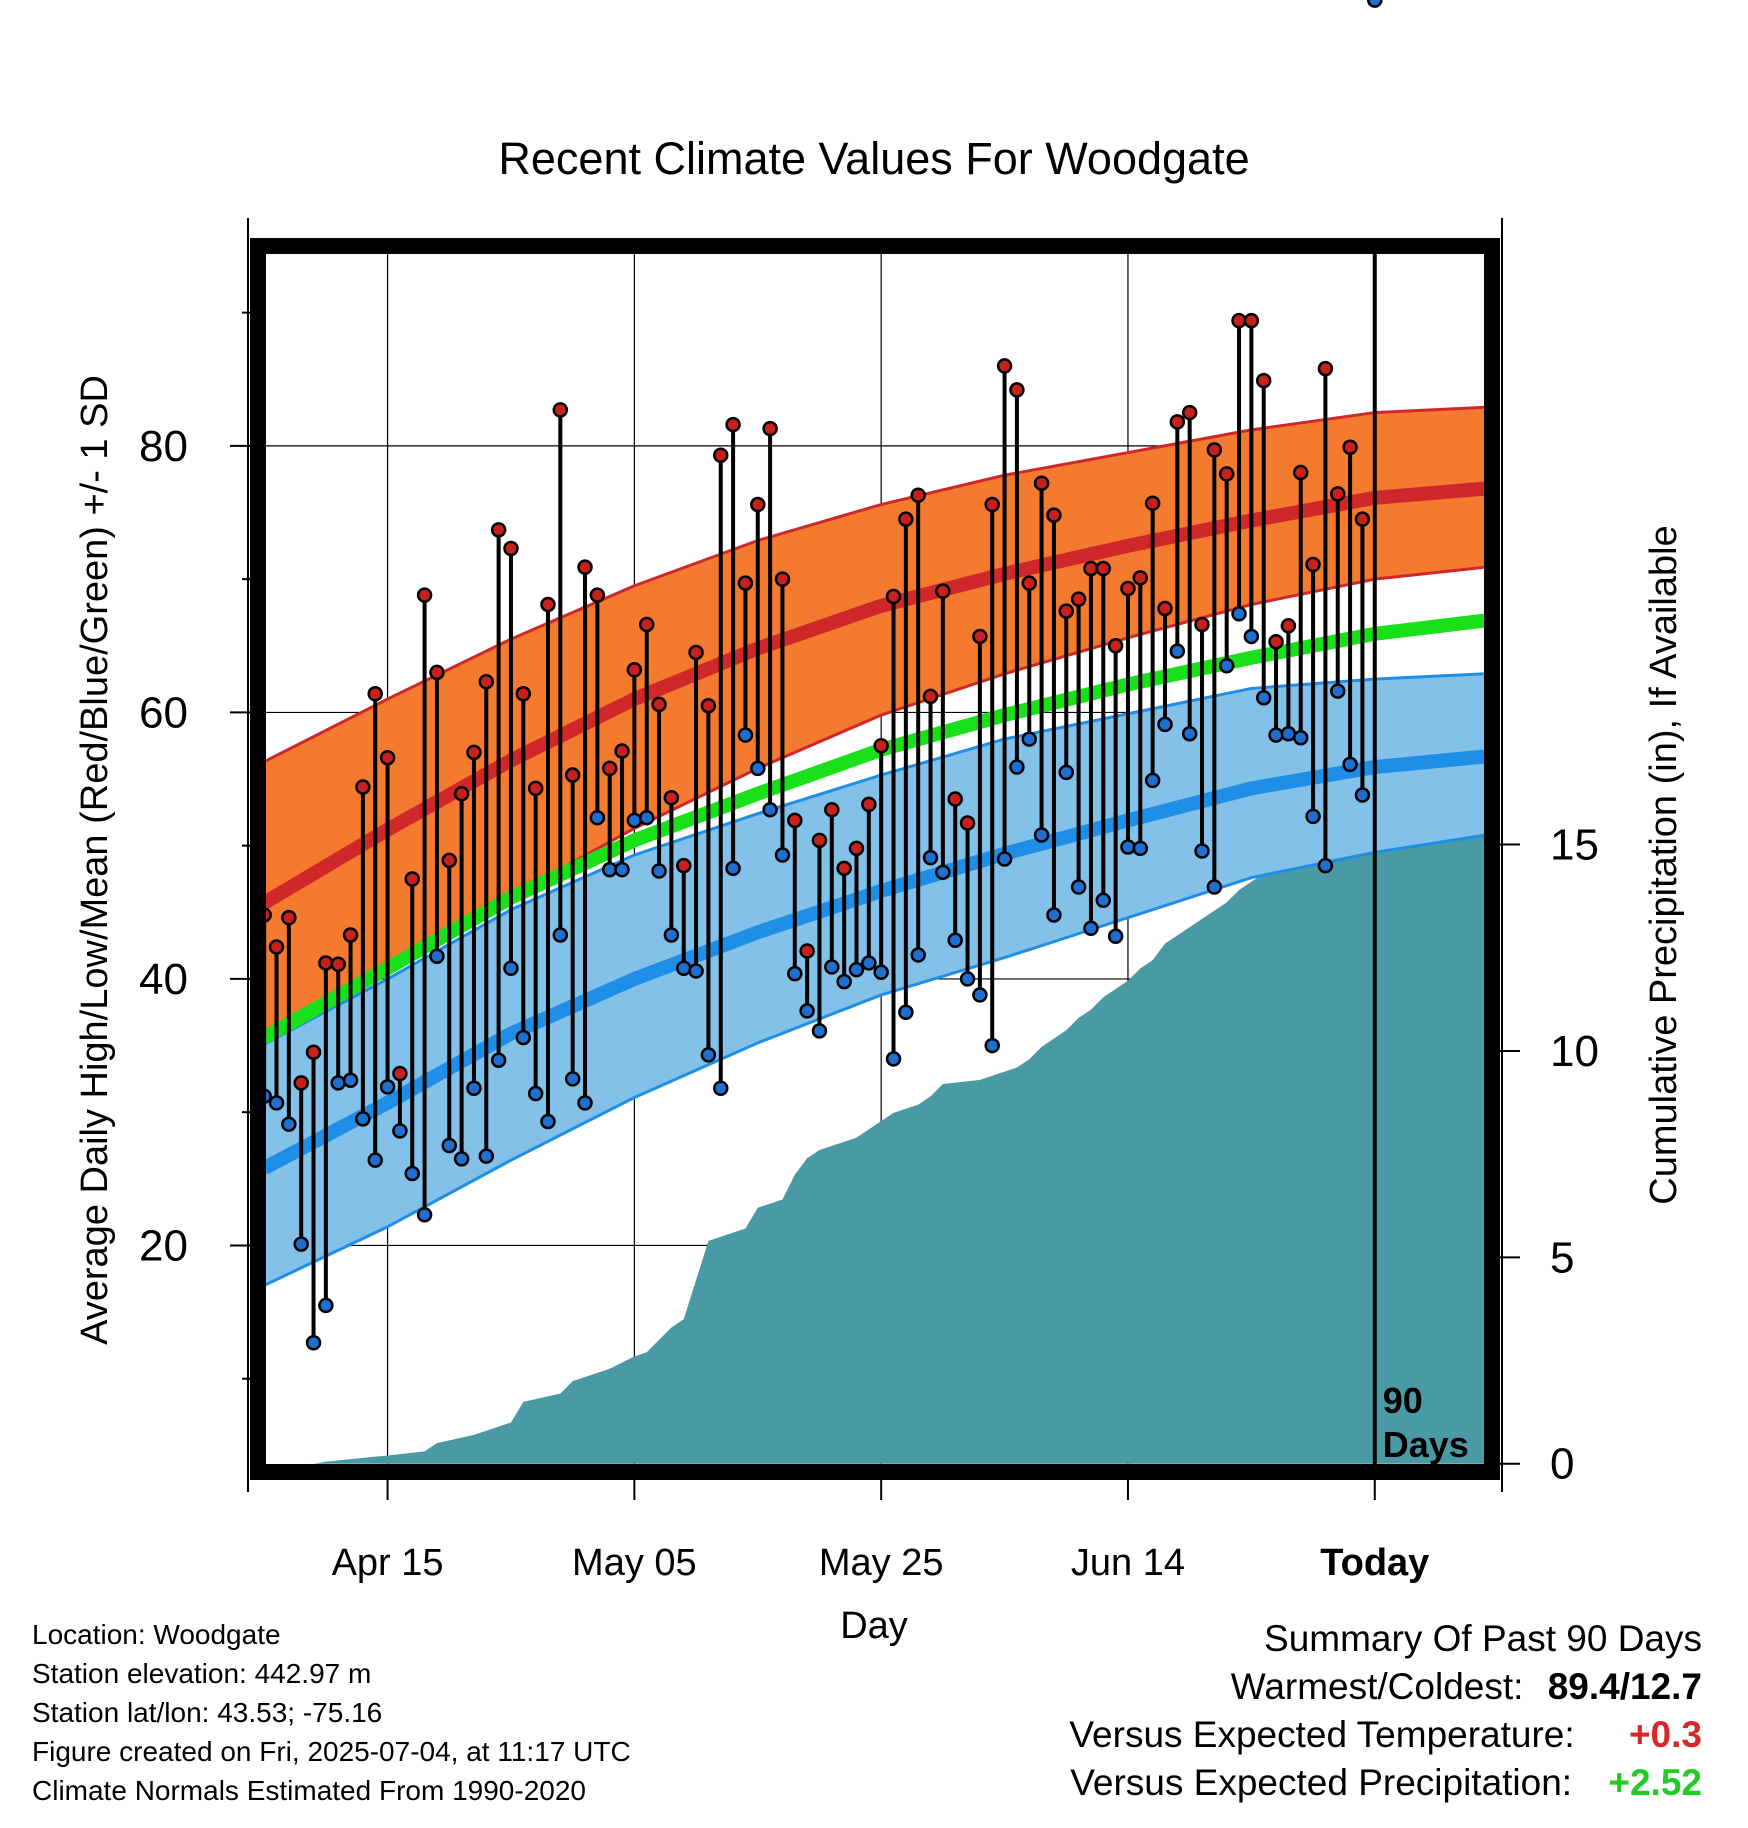 The image size is (1748, 1828). Describe the element at coordinates (881, 1563) in the screenshot. I see `x-tick-label: May 25` at that location.